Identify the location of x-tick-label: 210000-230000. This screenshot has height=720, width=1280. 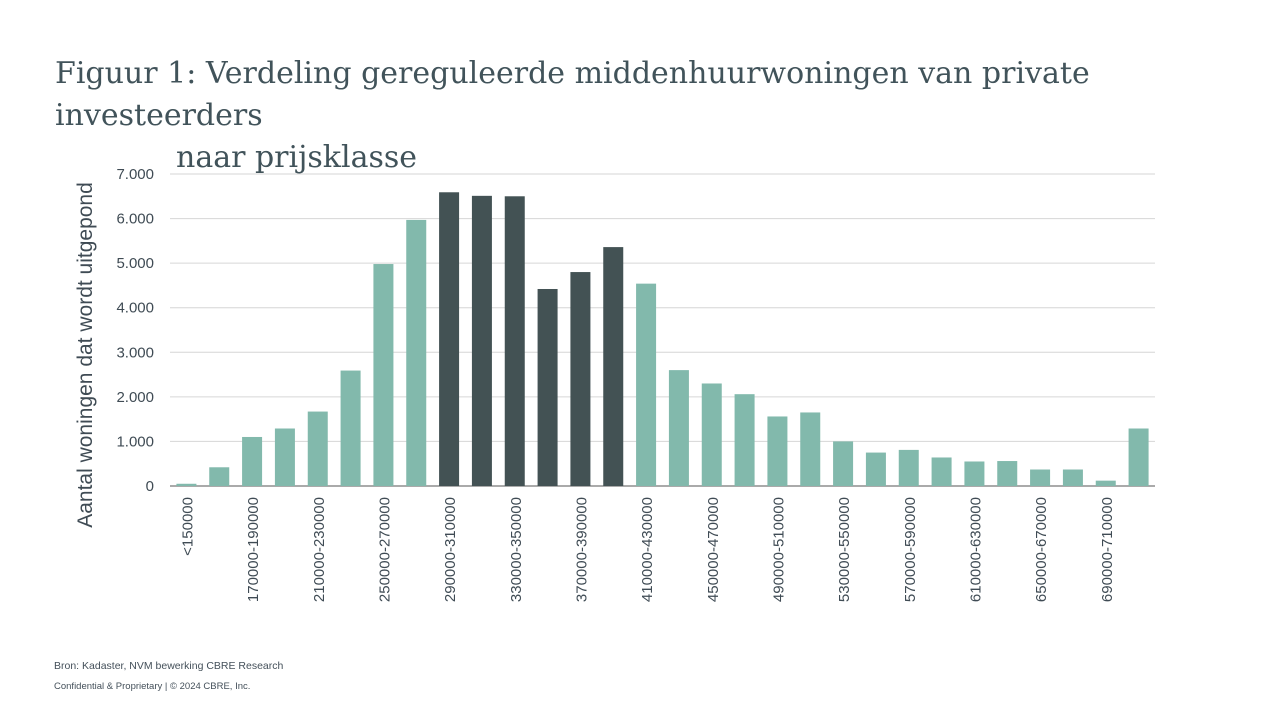
(319, 549).